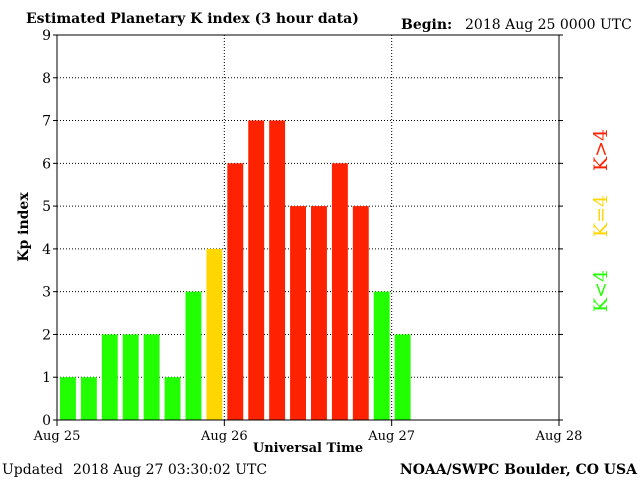  I want to click on updated-label: Updated, so click(32, 470).